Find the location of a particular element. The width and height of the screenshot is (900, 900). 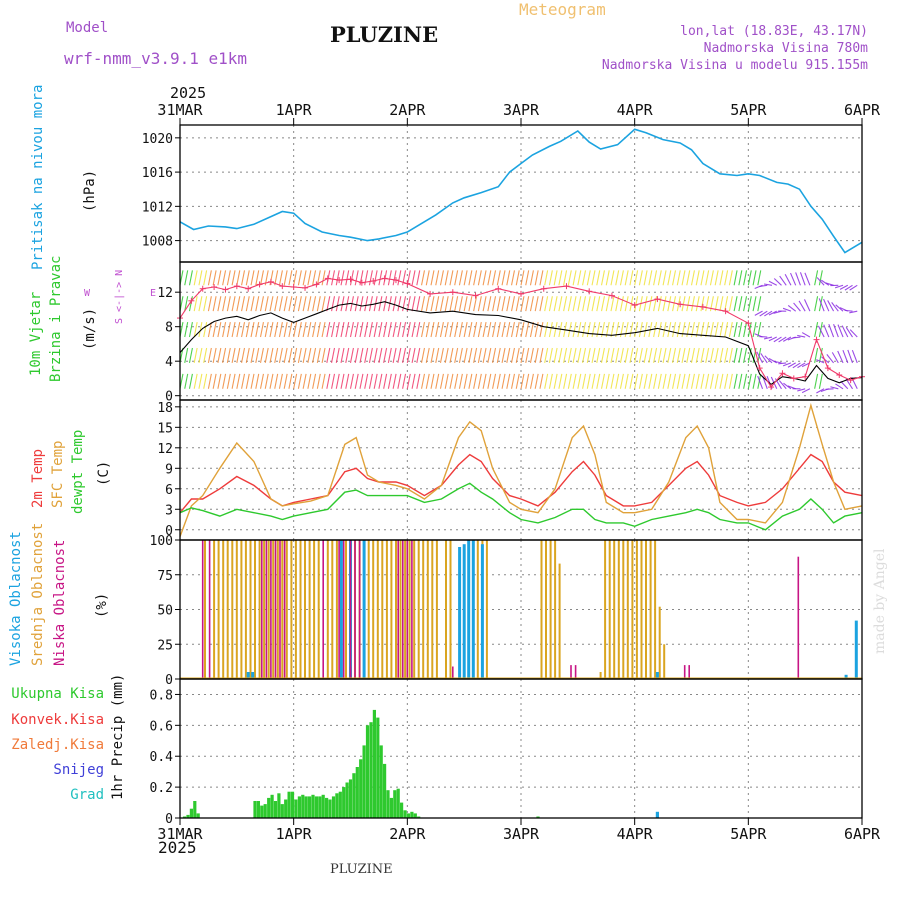

xtick-label-bottom: 1APR is located at coordinates (294, 834).